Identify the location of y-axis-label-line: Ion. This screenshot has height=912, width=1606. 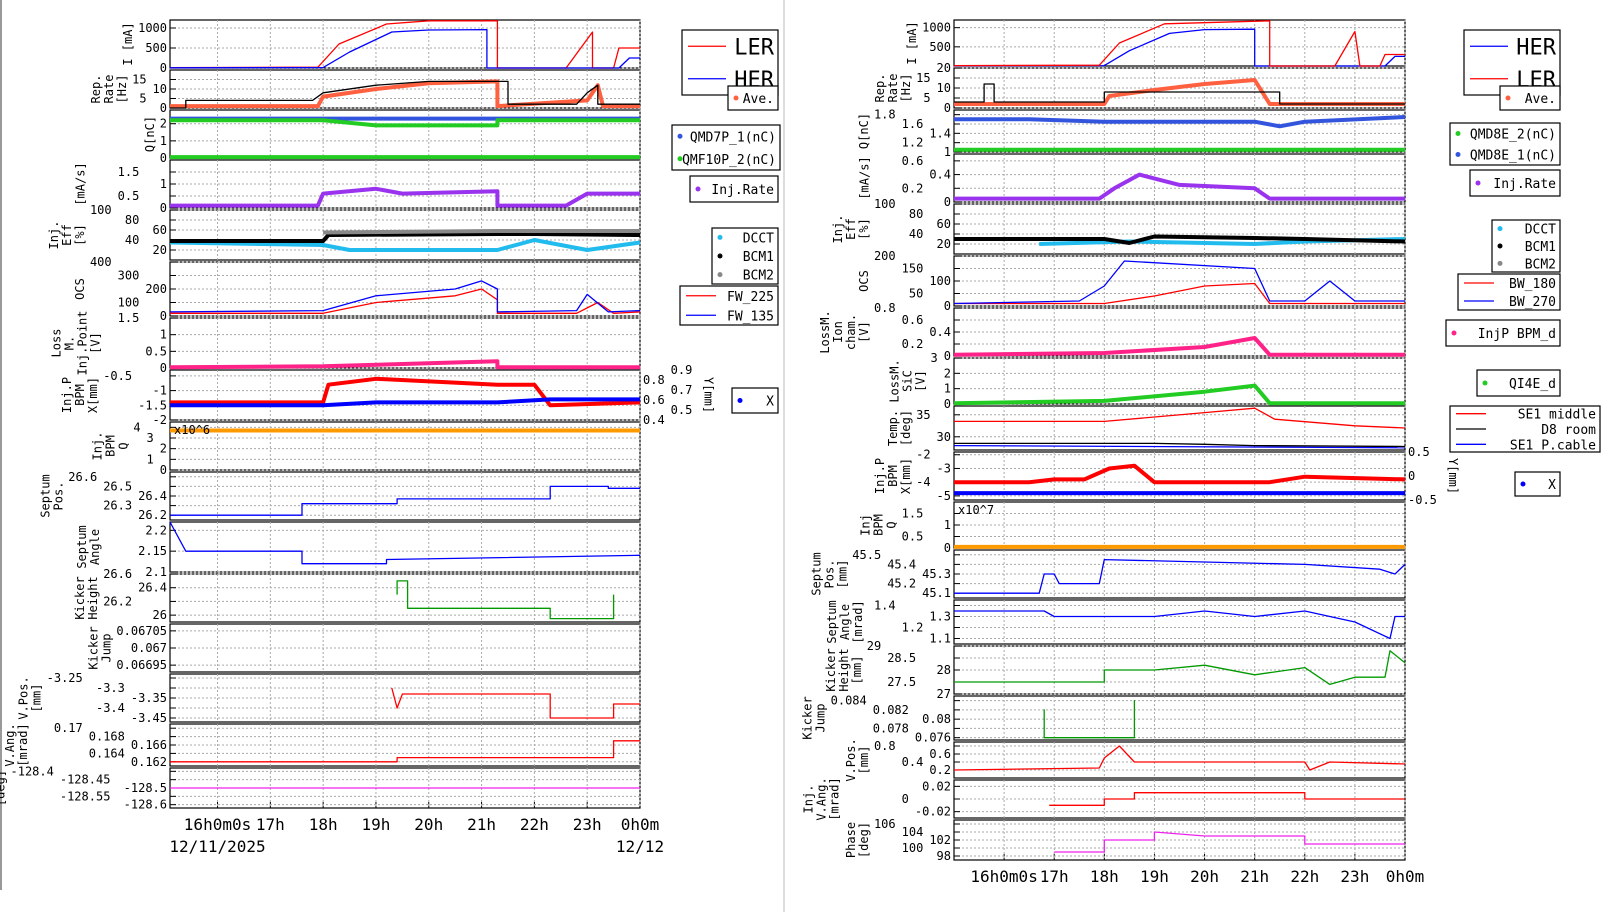
(838, 332).